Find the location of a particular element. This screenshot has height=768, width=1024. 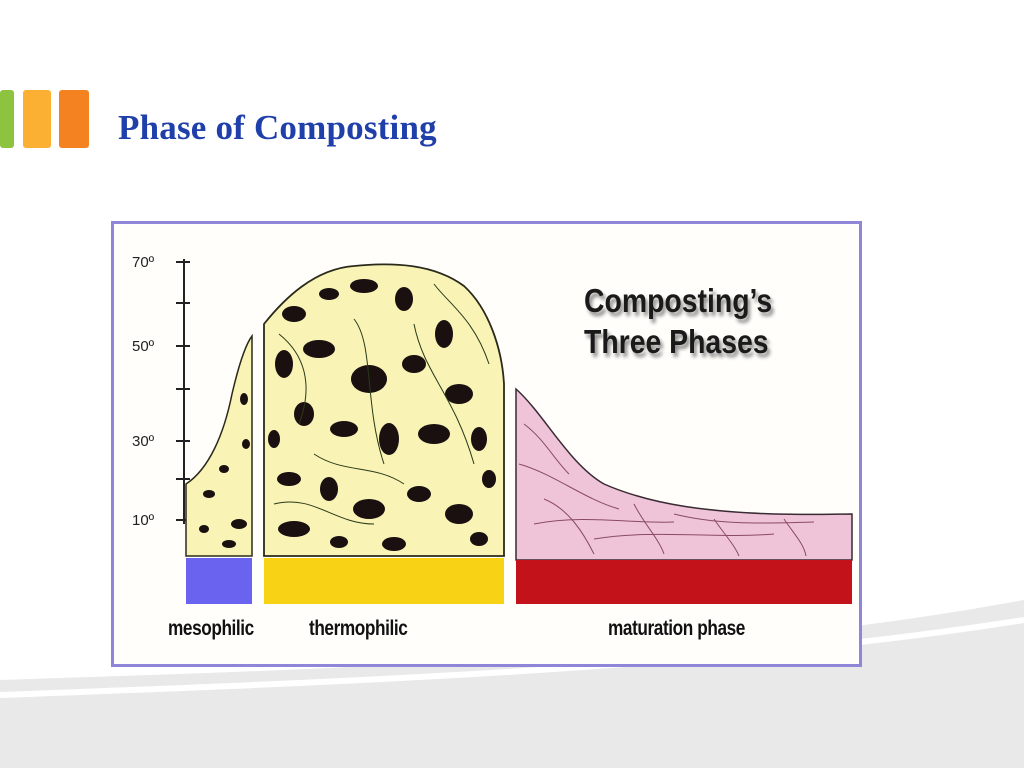

accent-block-green is located at coordinates (7, 119).